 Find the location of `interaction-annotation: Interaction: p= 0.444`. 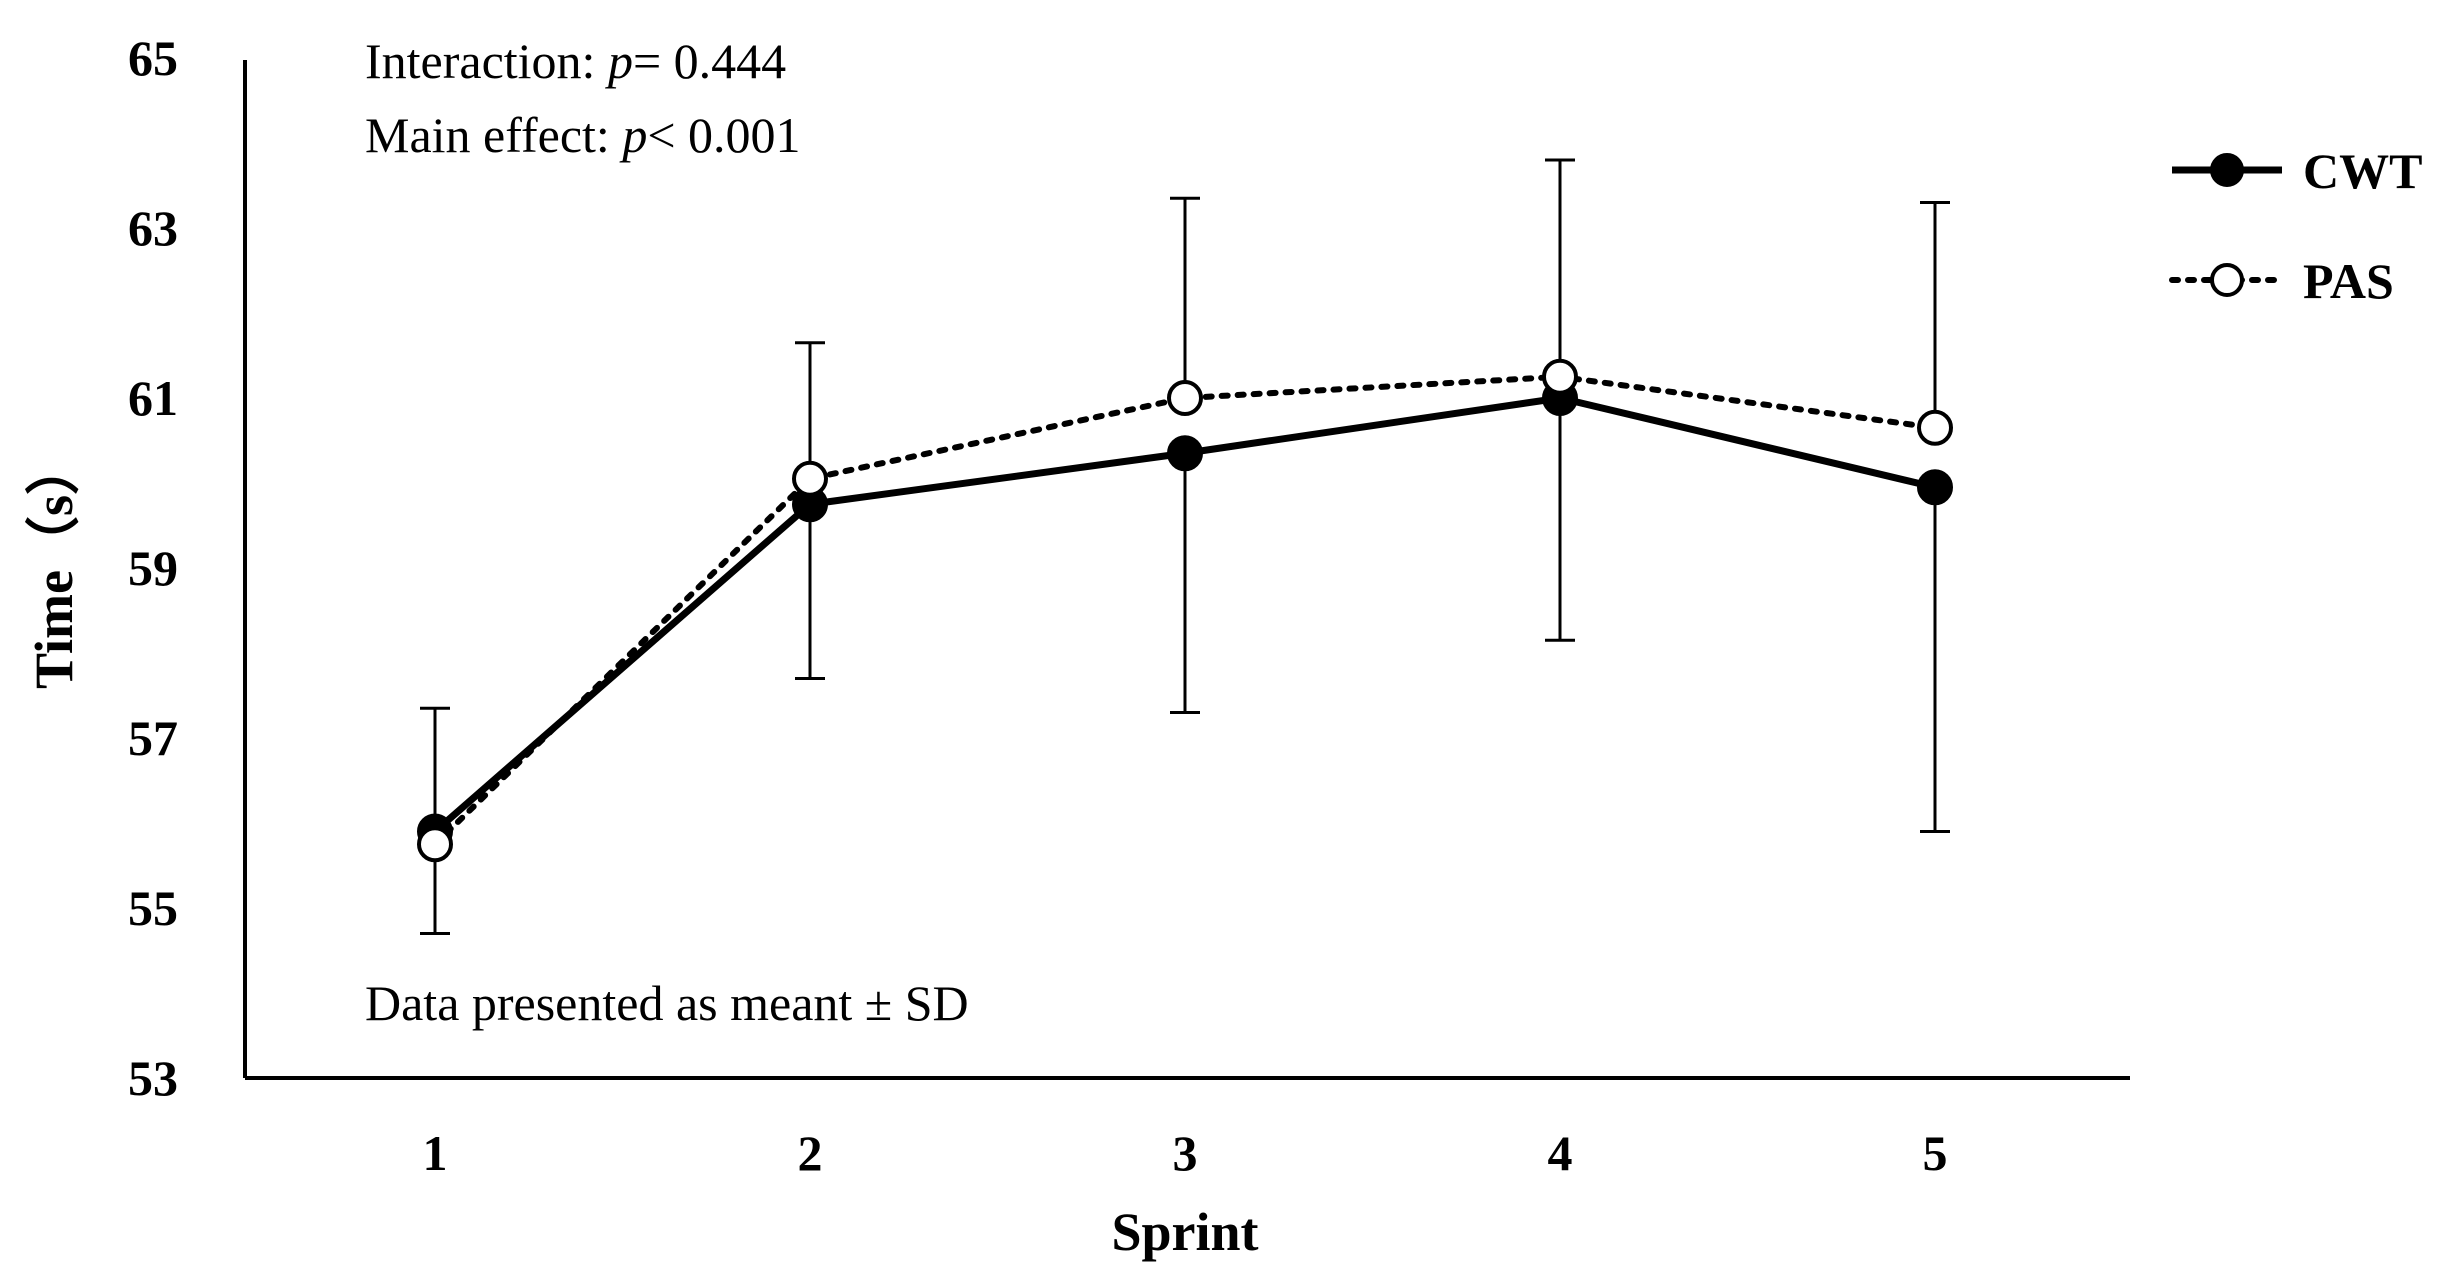

interaction-annotation: Interaction: p= 0.444 is located at coordinates (575, 61).